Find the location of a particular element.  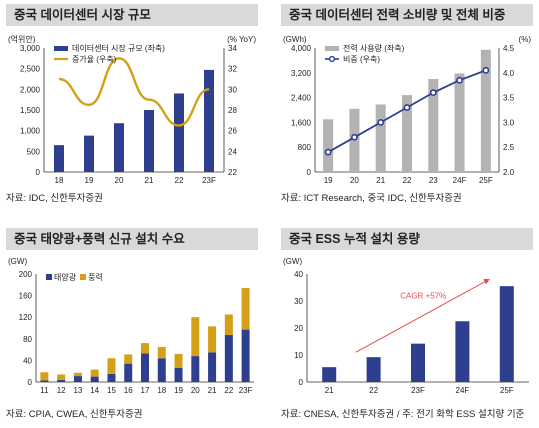

y-tick-label-left: 2,000 is located at coordinates (30, 89).